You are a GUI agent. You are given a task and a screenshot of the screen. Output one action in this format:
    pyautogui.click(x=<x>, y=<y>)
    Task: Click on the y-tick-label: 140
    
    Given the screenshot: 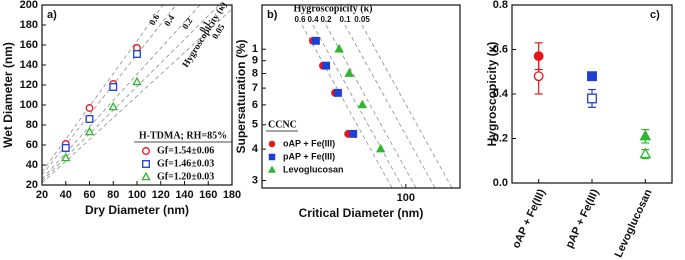 What is the action you would take?
    pyautogui.click(x=29, y=65)
    